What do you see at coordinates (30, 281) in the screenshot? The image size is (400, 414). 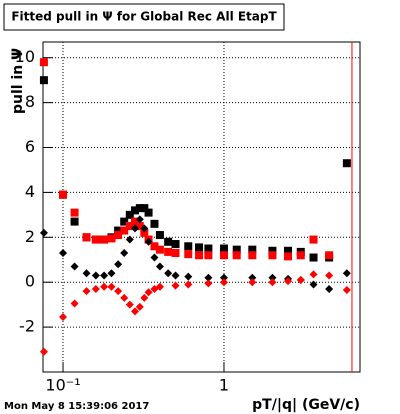 I see `y-tick-label: 0` at bounding box center [30, 281].